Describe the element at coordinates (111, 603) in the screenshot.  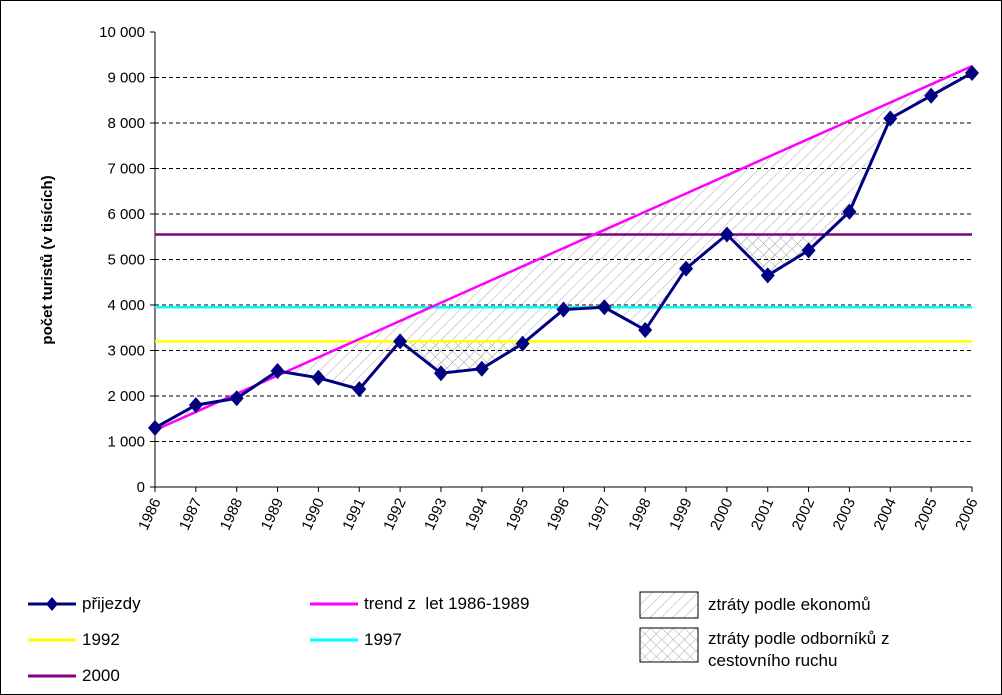
I see `legend-label: přijezdy` at that location.